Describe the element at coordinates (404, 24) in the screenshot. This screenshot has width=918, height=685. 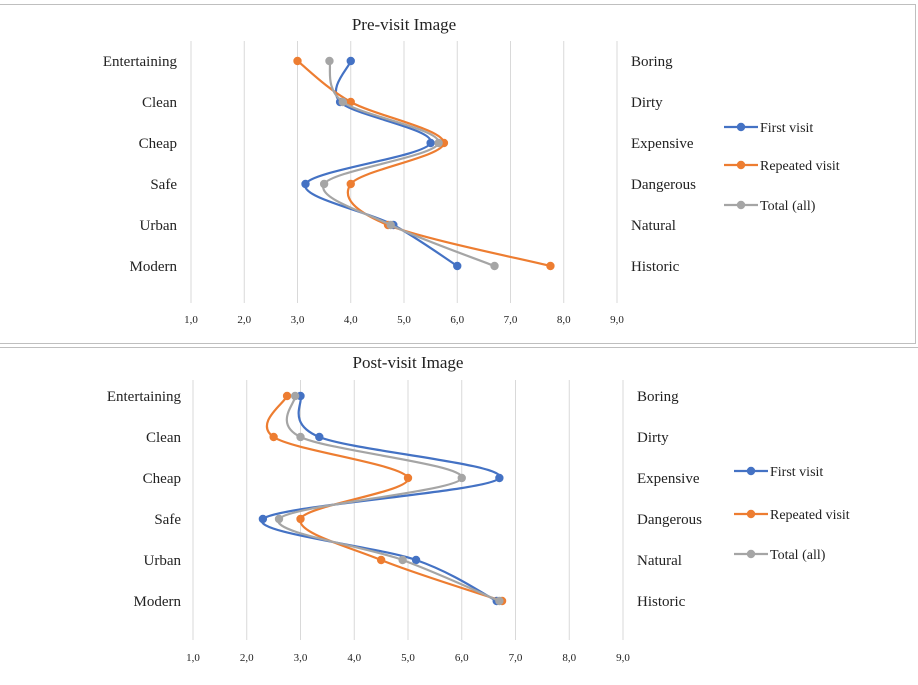
I see `chart-title: Pre-visit Image` at that location.